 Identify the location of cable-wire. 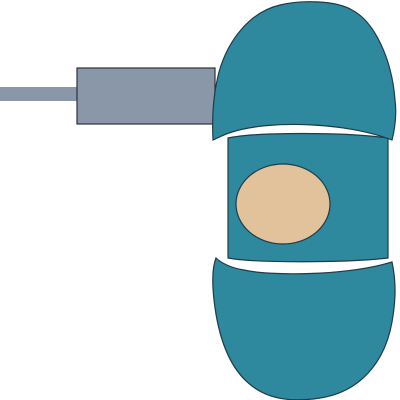
(41, 94).